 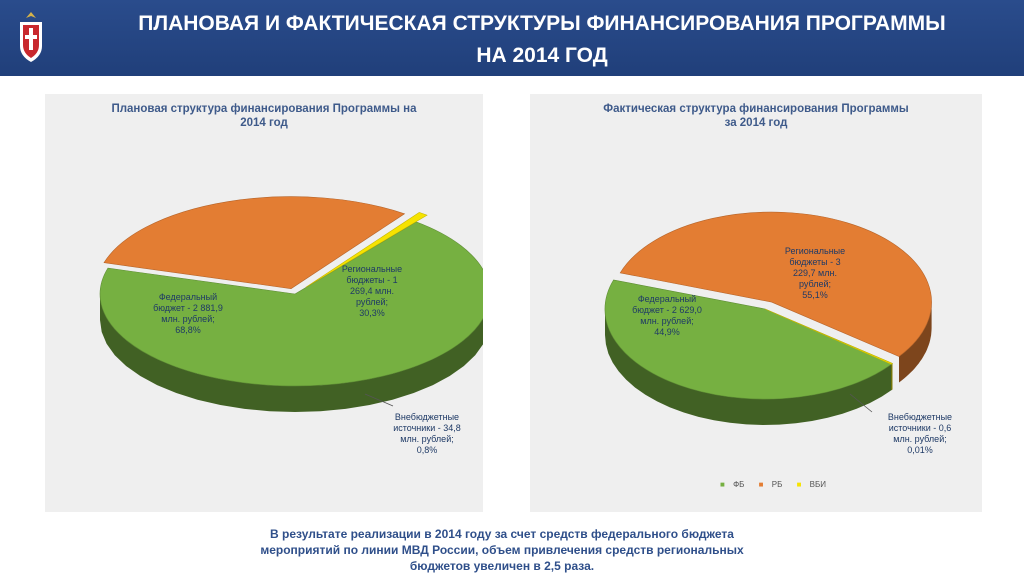 I want to click on page-title-line2: НА 2014 ГОД, so click(x=542, y=55).